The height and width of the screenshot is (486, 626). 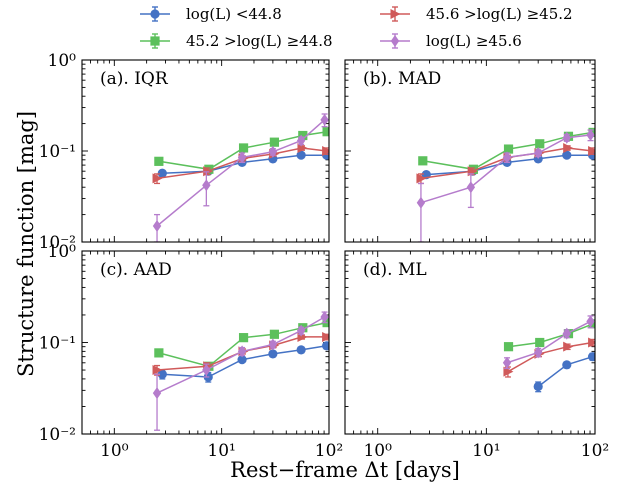 What do you see at coordinates (259, 41) in the screenshot?
I see `legend-label: 45.2 >log(L) ≥44.8` at bounding box center [259, 41].